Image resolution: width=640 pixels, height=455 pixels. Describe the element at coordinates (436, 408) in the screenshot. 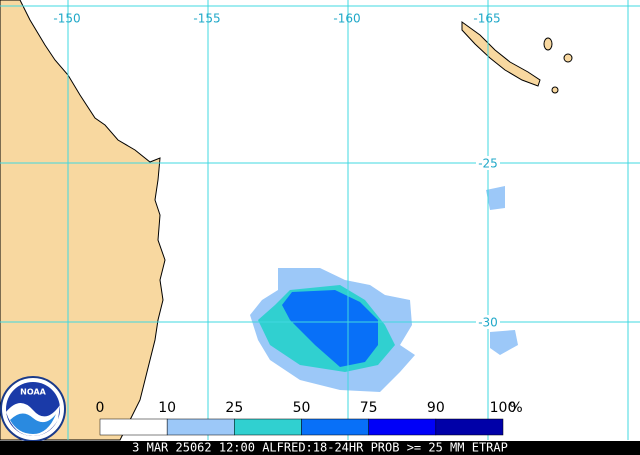

I see `legend-label: 90` at that location.